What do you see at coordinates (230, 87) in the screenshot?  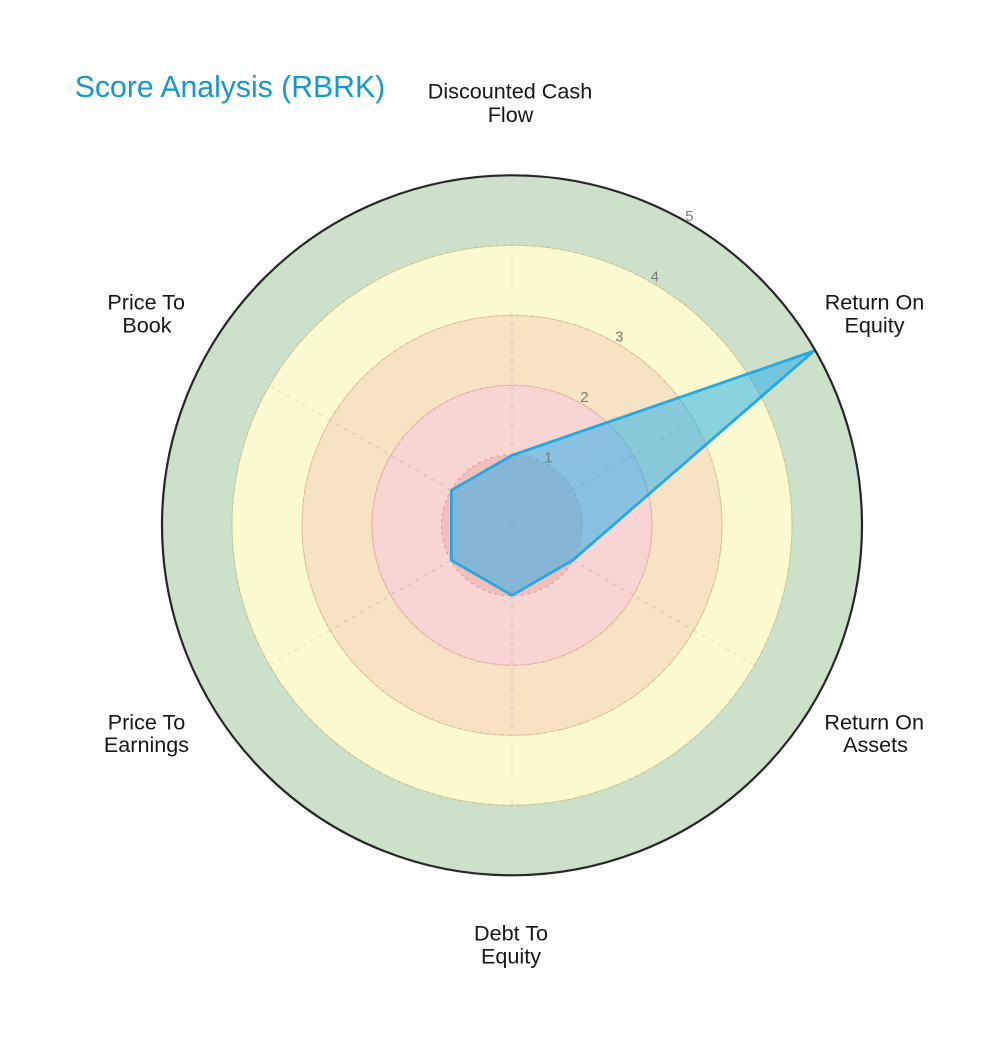 I see `svg-text: Score Analysis (RBRK)` at bounding box center [230, 87].